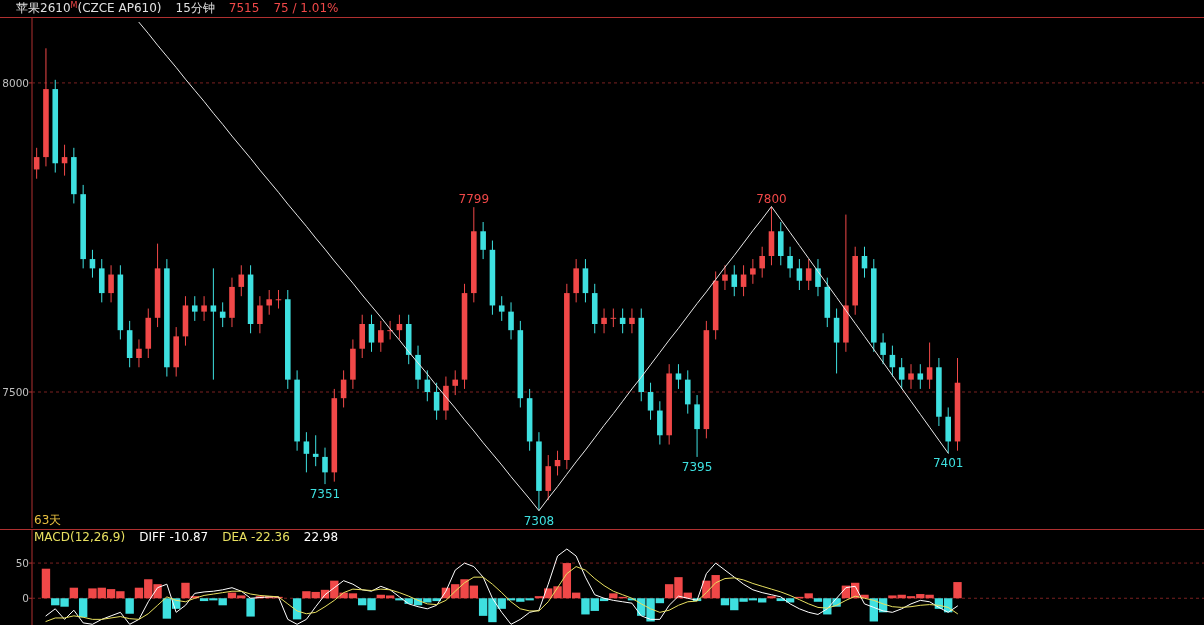 This screenshot has height=625, width=1204. I want to click on y-tick-label: 7500, so click(15, 392).